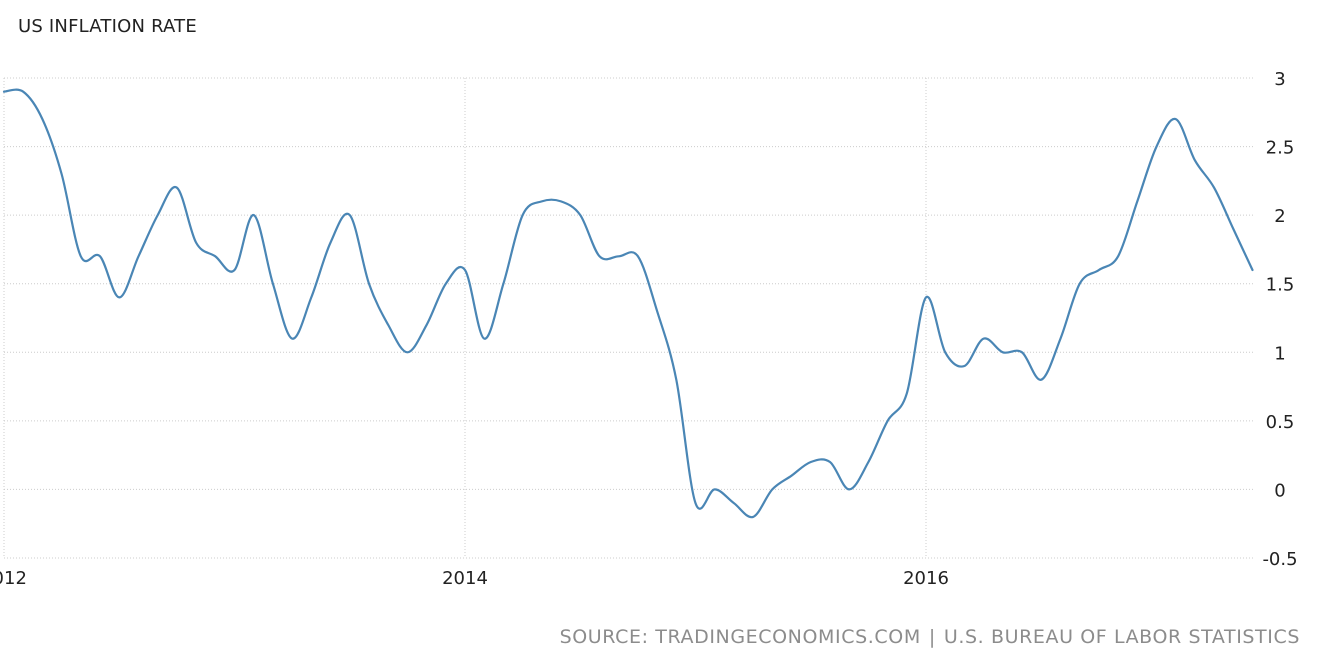 The image size is (1324, 660). What do you see at coordinates (1279, 559) in the screenshot?
I see `y-tick-label: -0.5` at bounding box center [1279, 559].